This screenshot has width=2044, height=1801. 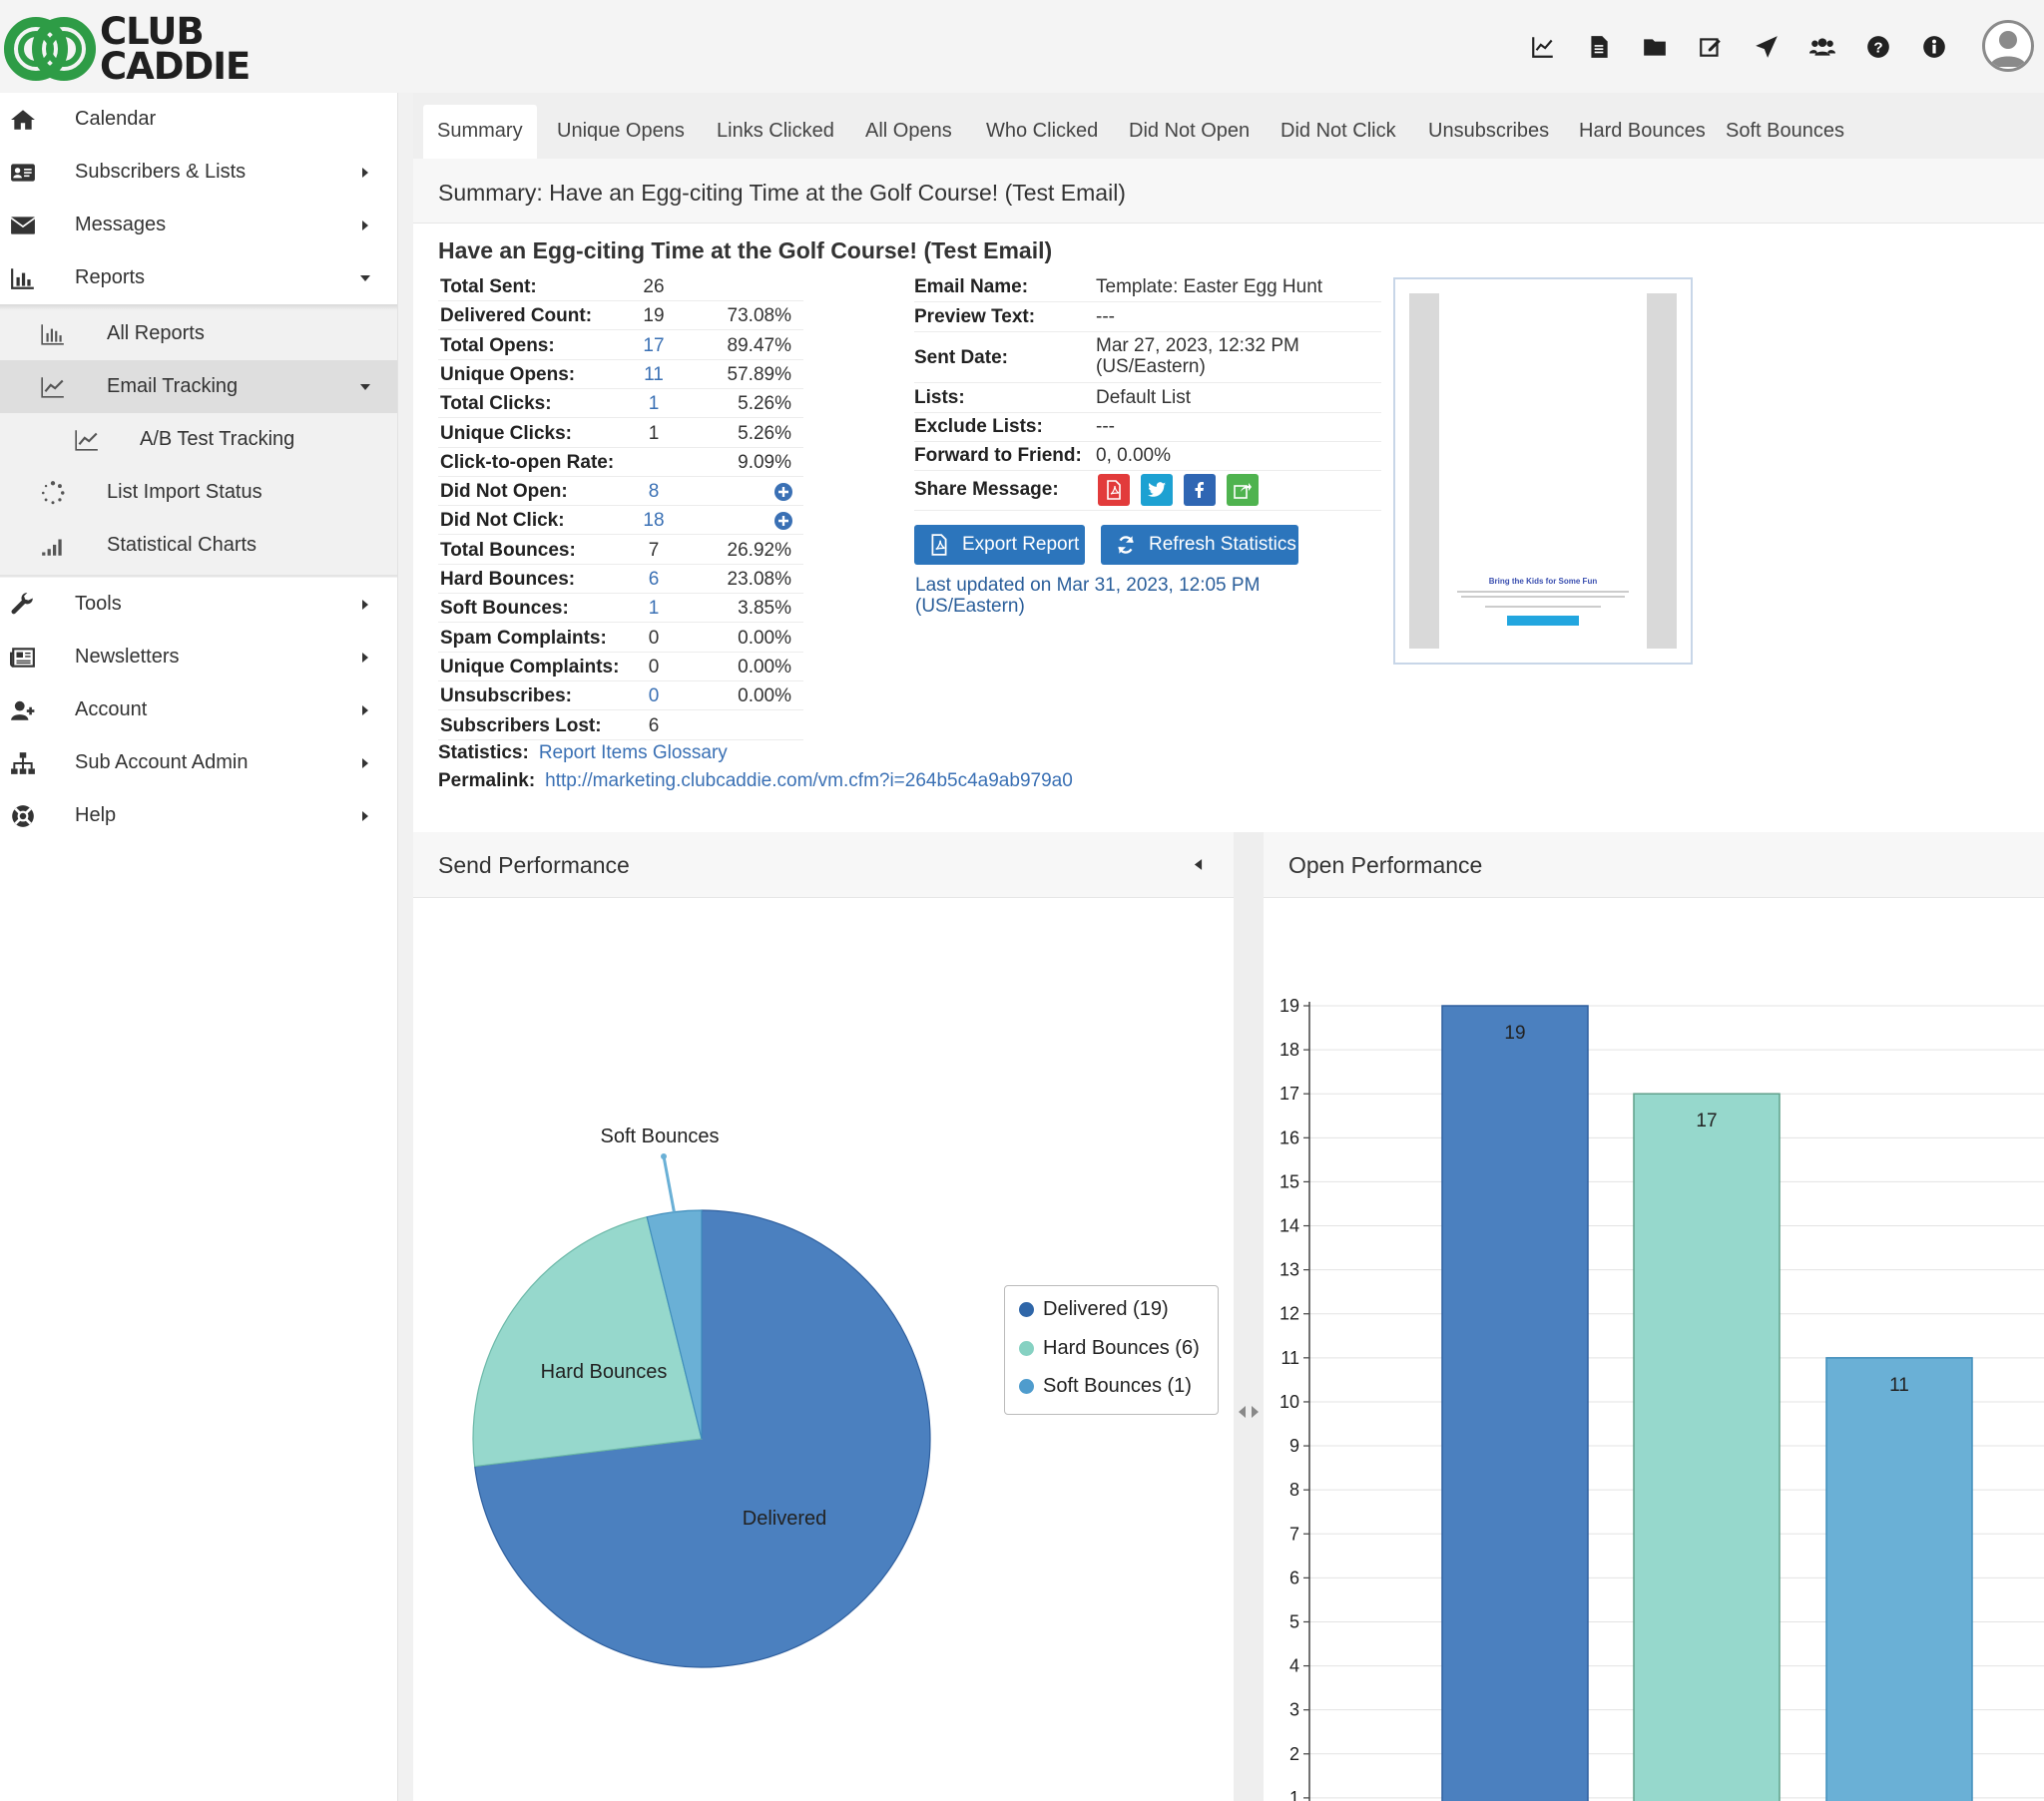 I want to click on tab-who-clicked: Who Clicked, so click(x=1042, y=131).